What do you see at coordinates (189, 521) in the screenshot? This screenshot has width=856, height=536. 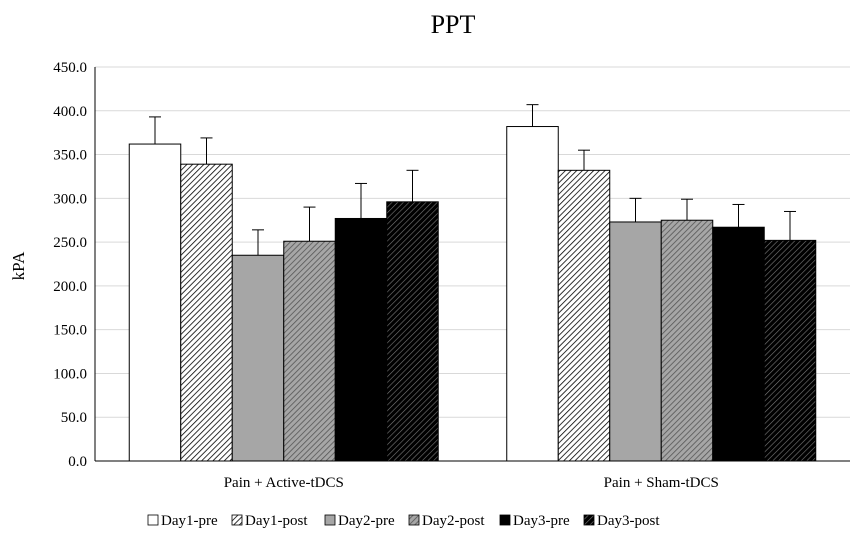 I see `legend-entry: Day1-pre` at bounding box center [189, 521].